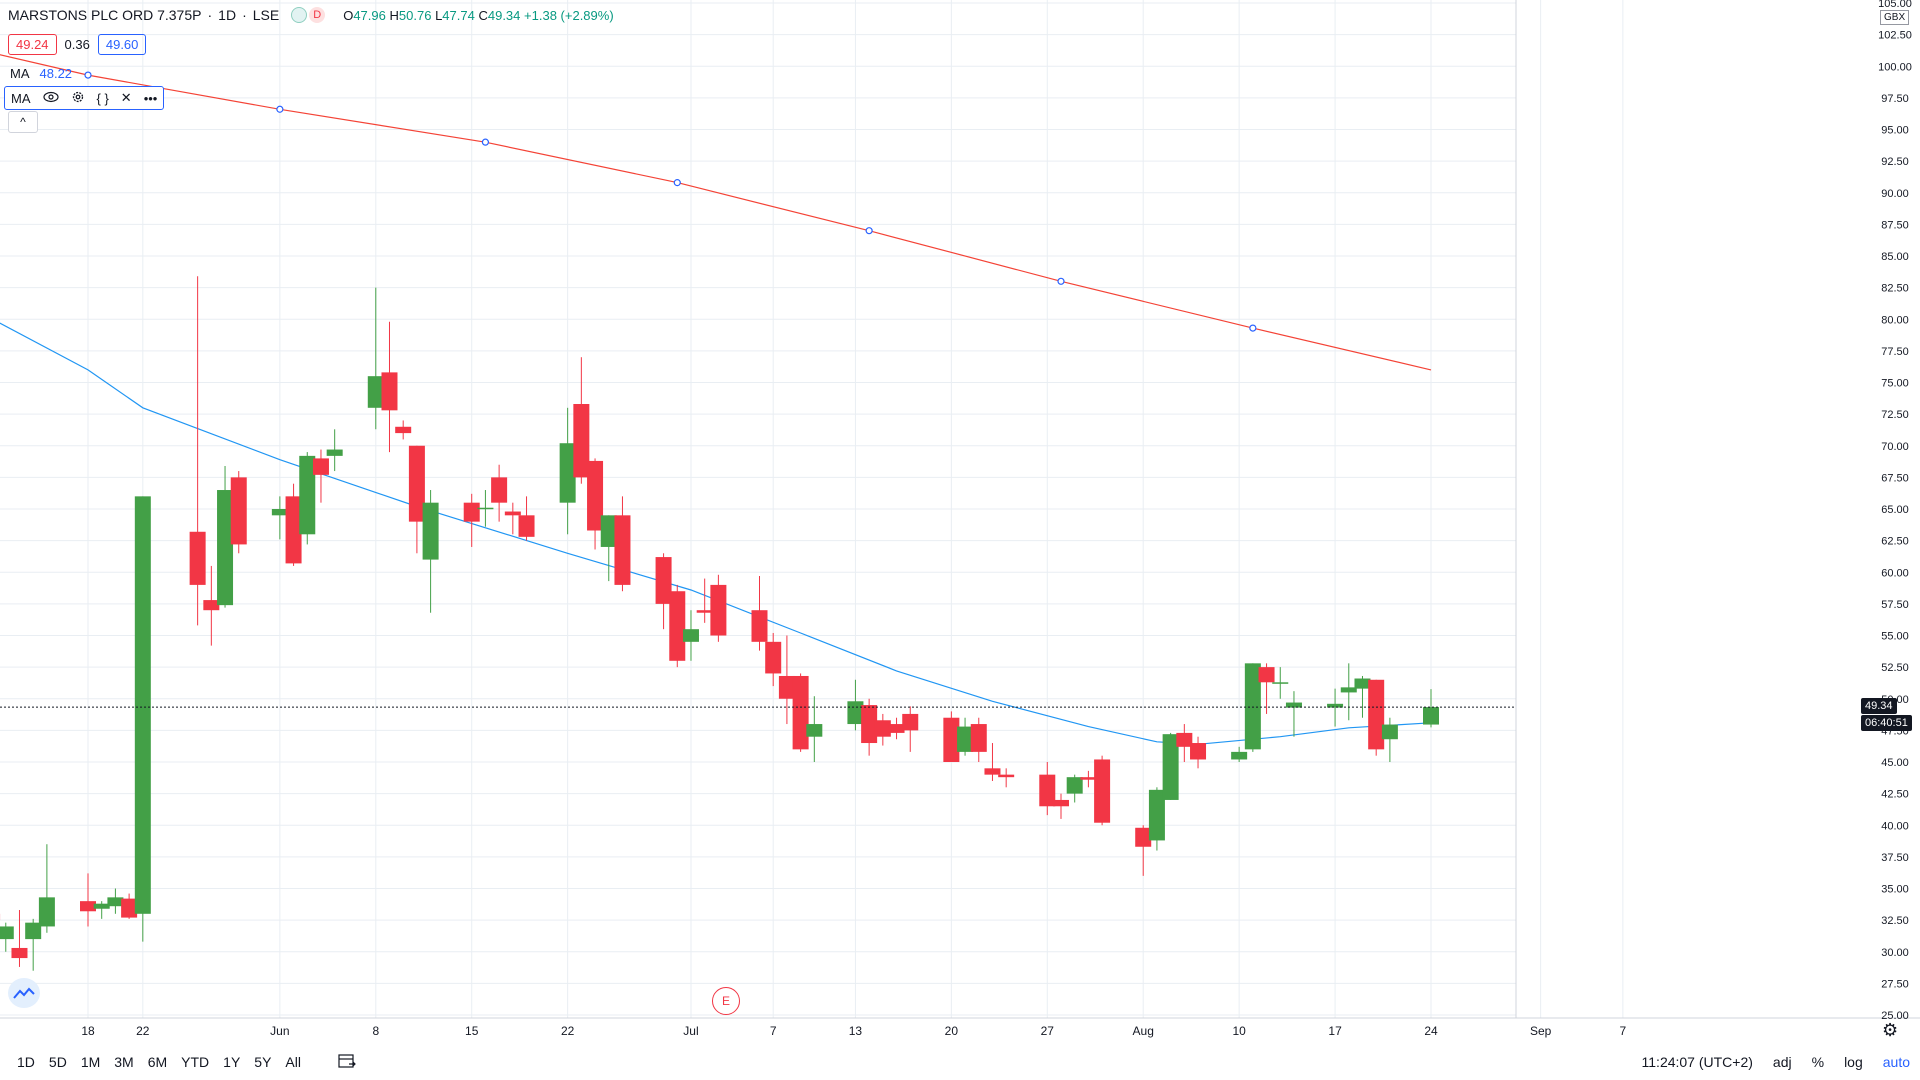 The image size is (1920, 1080). Describe the element at coordinates (1782, 1062) in the screenshot. I see `adj-toggle: adj` at that location.